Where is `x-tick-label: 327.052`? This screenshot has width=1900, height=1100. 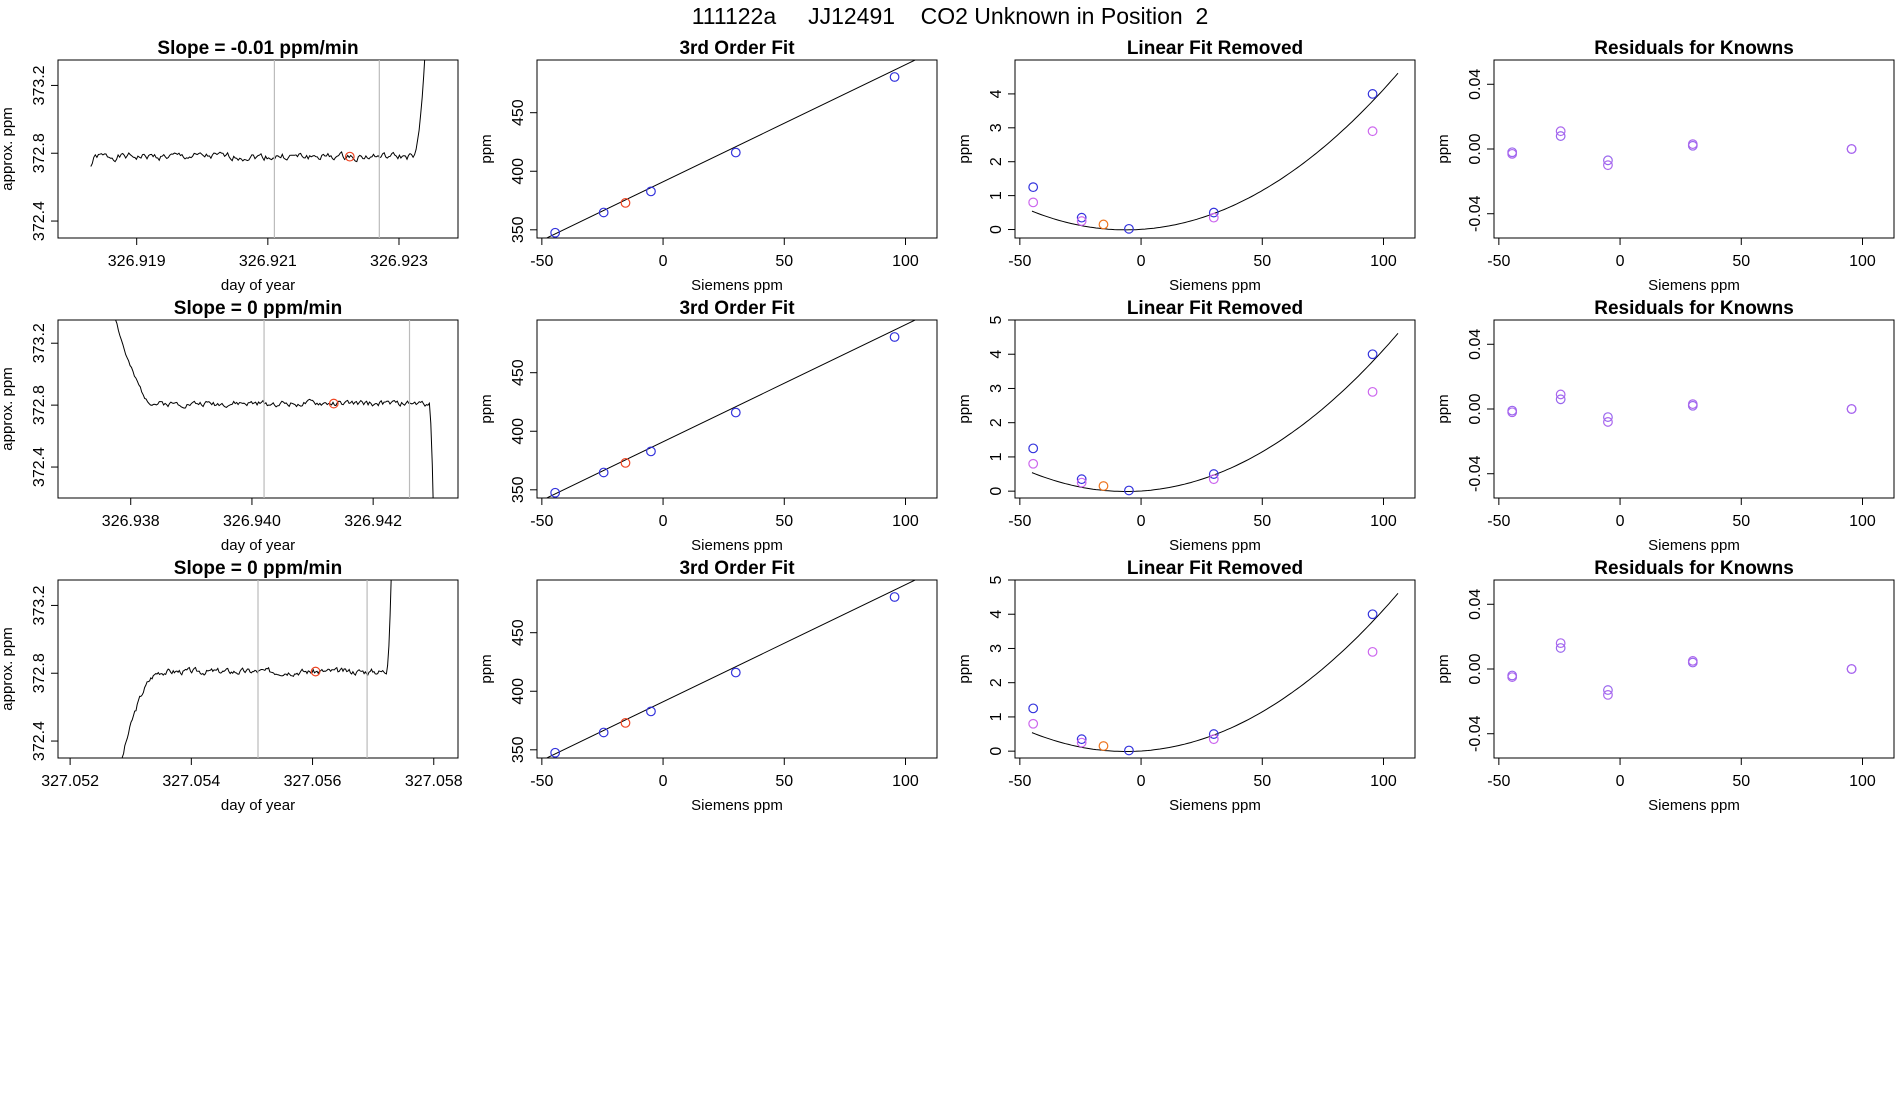 x-tick-label: 327.052 is located at coordinates (70, 781).